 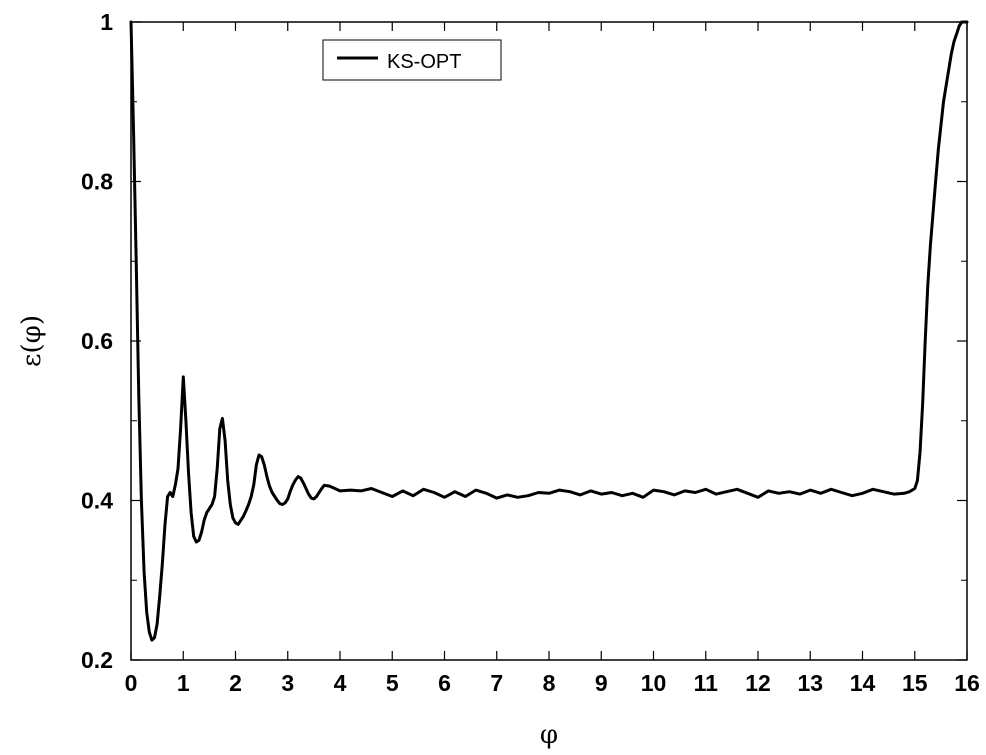 I want to click on x-tick-label-2: 2, so click(x=235, y=683).